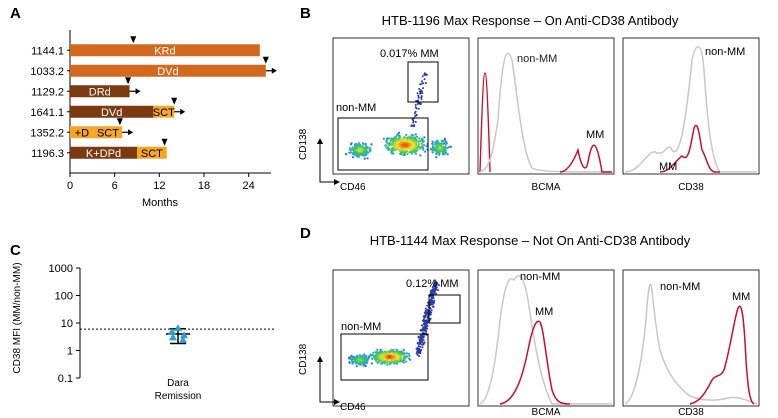  I want to click on panel-b-hist1-xlabel: BCMA, so click(546, 187).